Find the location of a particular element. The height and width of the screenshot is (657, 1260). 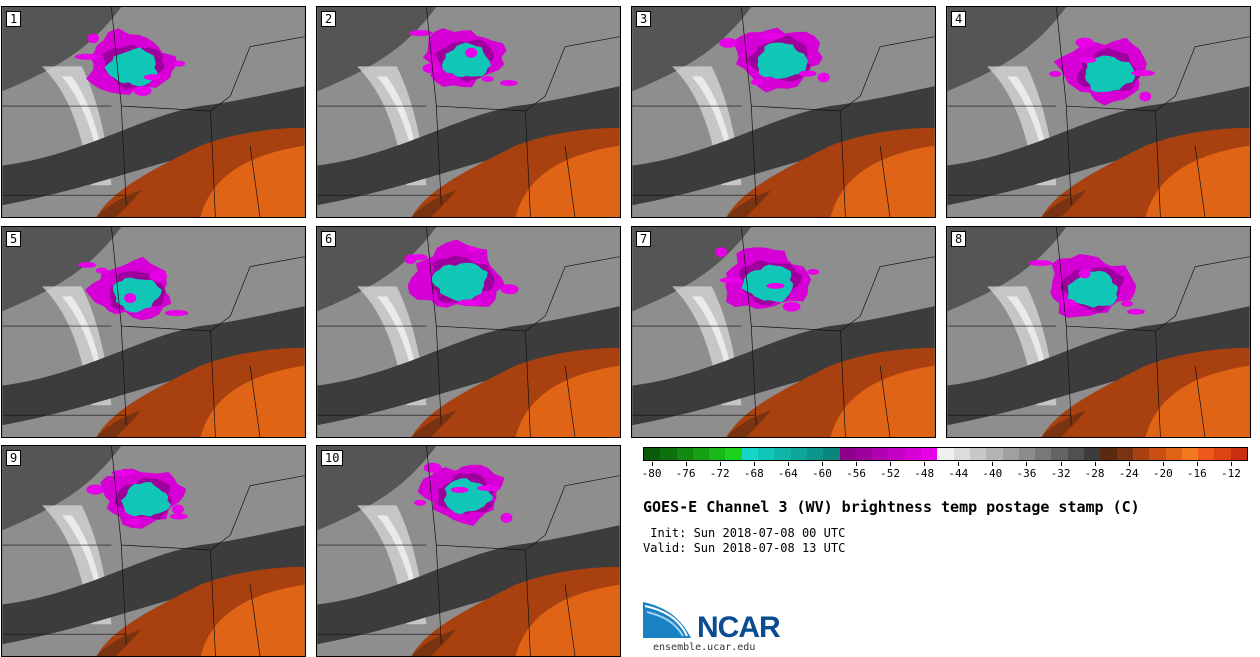

ensemble-member-panel: 9 is located at coordinates (153, 551).